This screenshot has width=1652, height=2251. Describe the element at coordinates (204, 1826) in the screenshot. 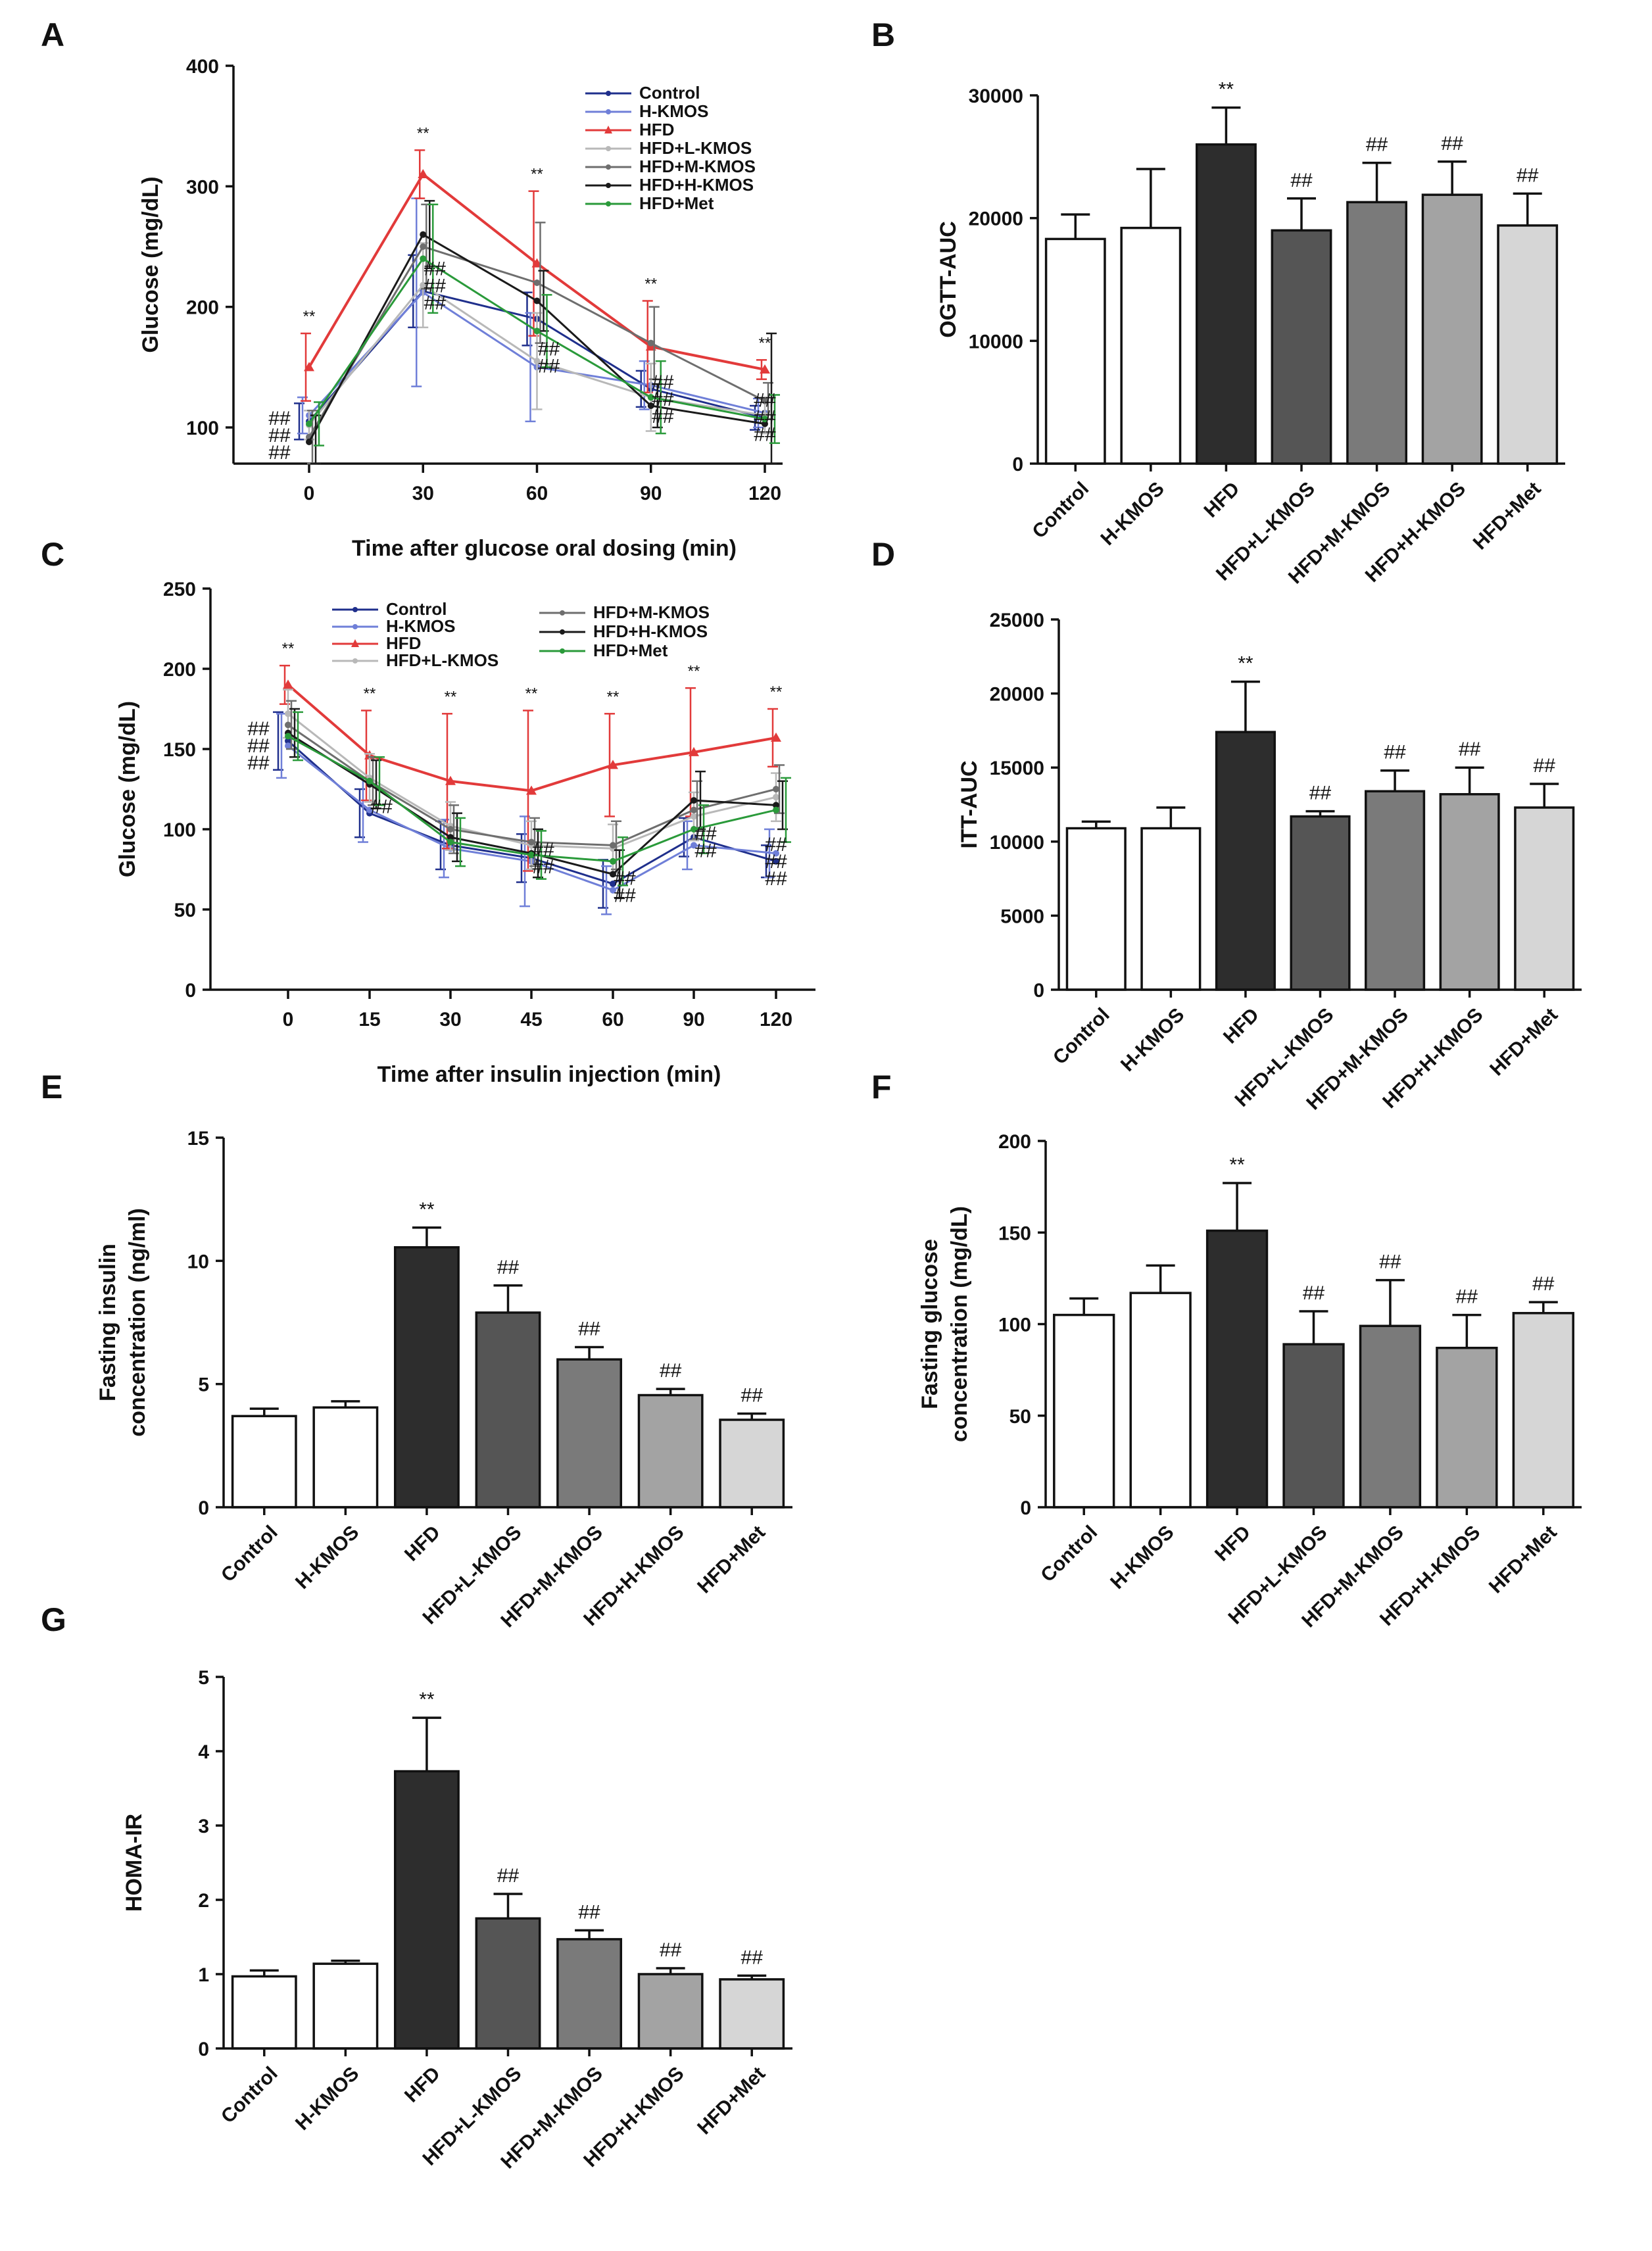

I see `y-tick-label: 3` at that location.